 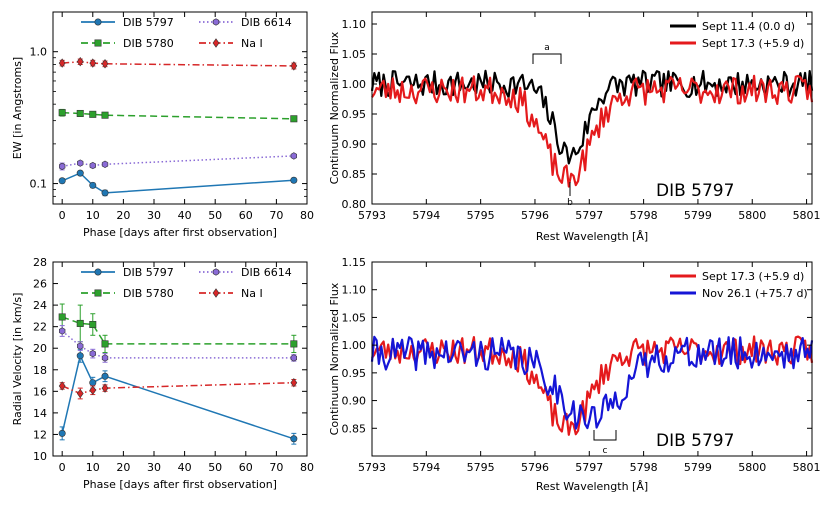 What do you see at coordinates (215, 467) in the screenshot?
I see `x-tick-label: 50` at bounding box center [215, 467].